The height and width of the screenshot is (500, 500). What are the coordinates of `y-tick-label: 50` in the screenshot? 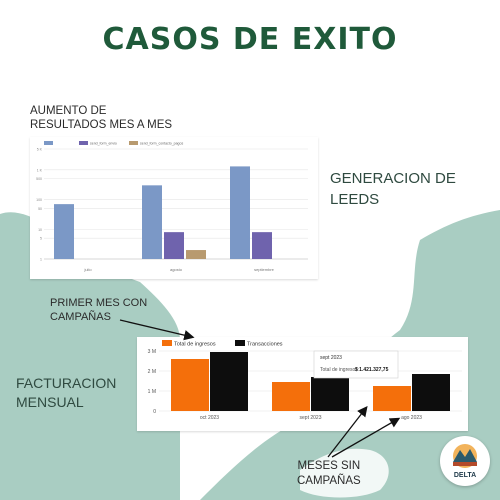 It's located at (40, 209).